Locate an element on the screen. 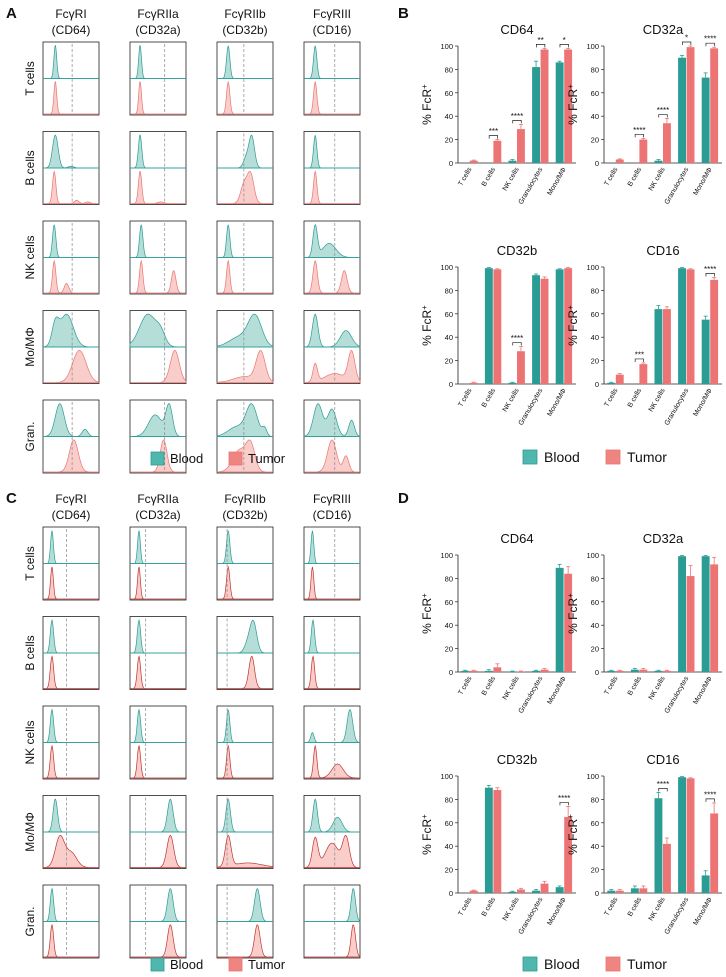  legend-label-tumor: Tumor is located at coordinates (647, 964).